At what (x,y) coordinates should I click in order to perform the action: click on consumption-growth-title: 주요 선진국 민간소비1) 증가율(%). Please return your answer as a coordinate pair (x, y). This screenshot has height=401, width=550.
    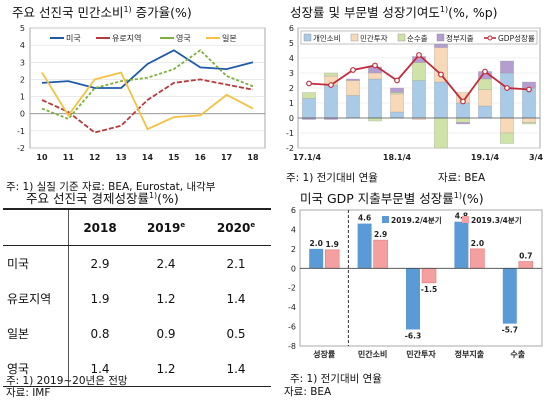
    Looking at the image, I should click on (102, 11).